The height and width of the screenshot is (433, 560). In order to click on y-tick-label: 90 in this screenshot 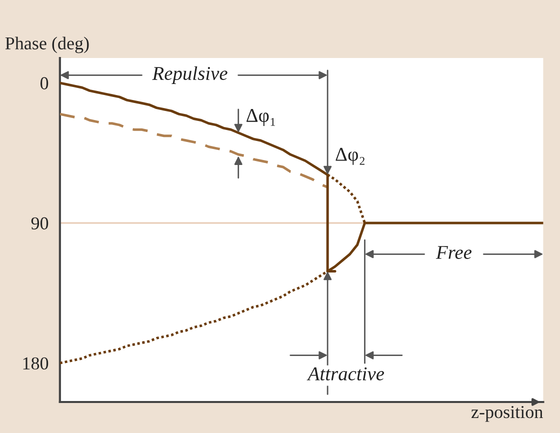, I will do `click(39, 223)`.